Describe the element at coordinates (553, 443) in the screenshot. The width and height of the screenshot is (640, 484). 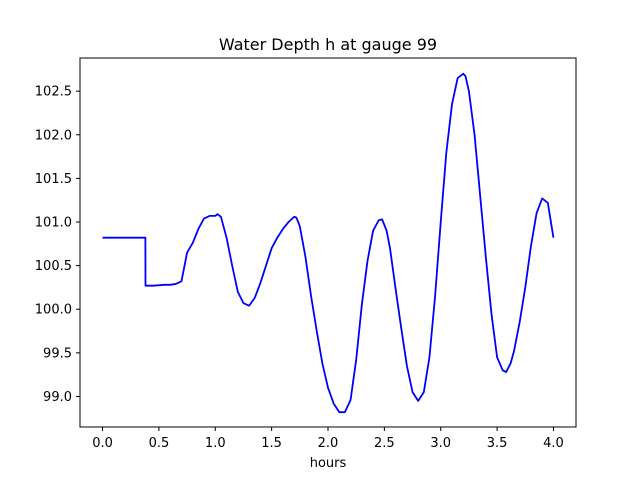
I see `x-tick-label: 4.0` at that location.